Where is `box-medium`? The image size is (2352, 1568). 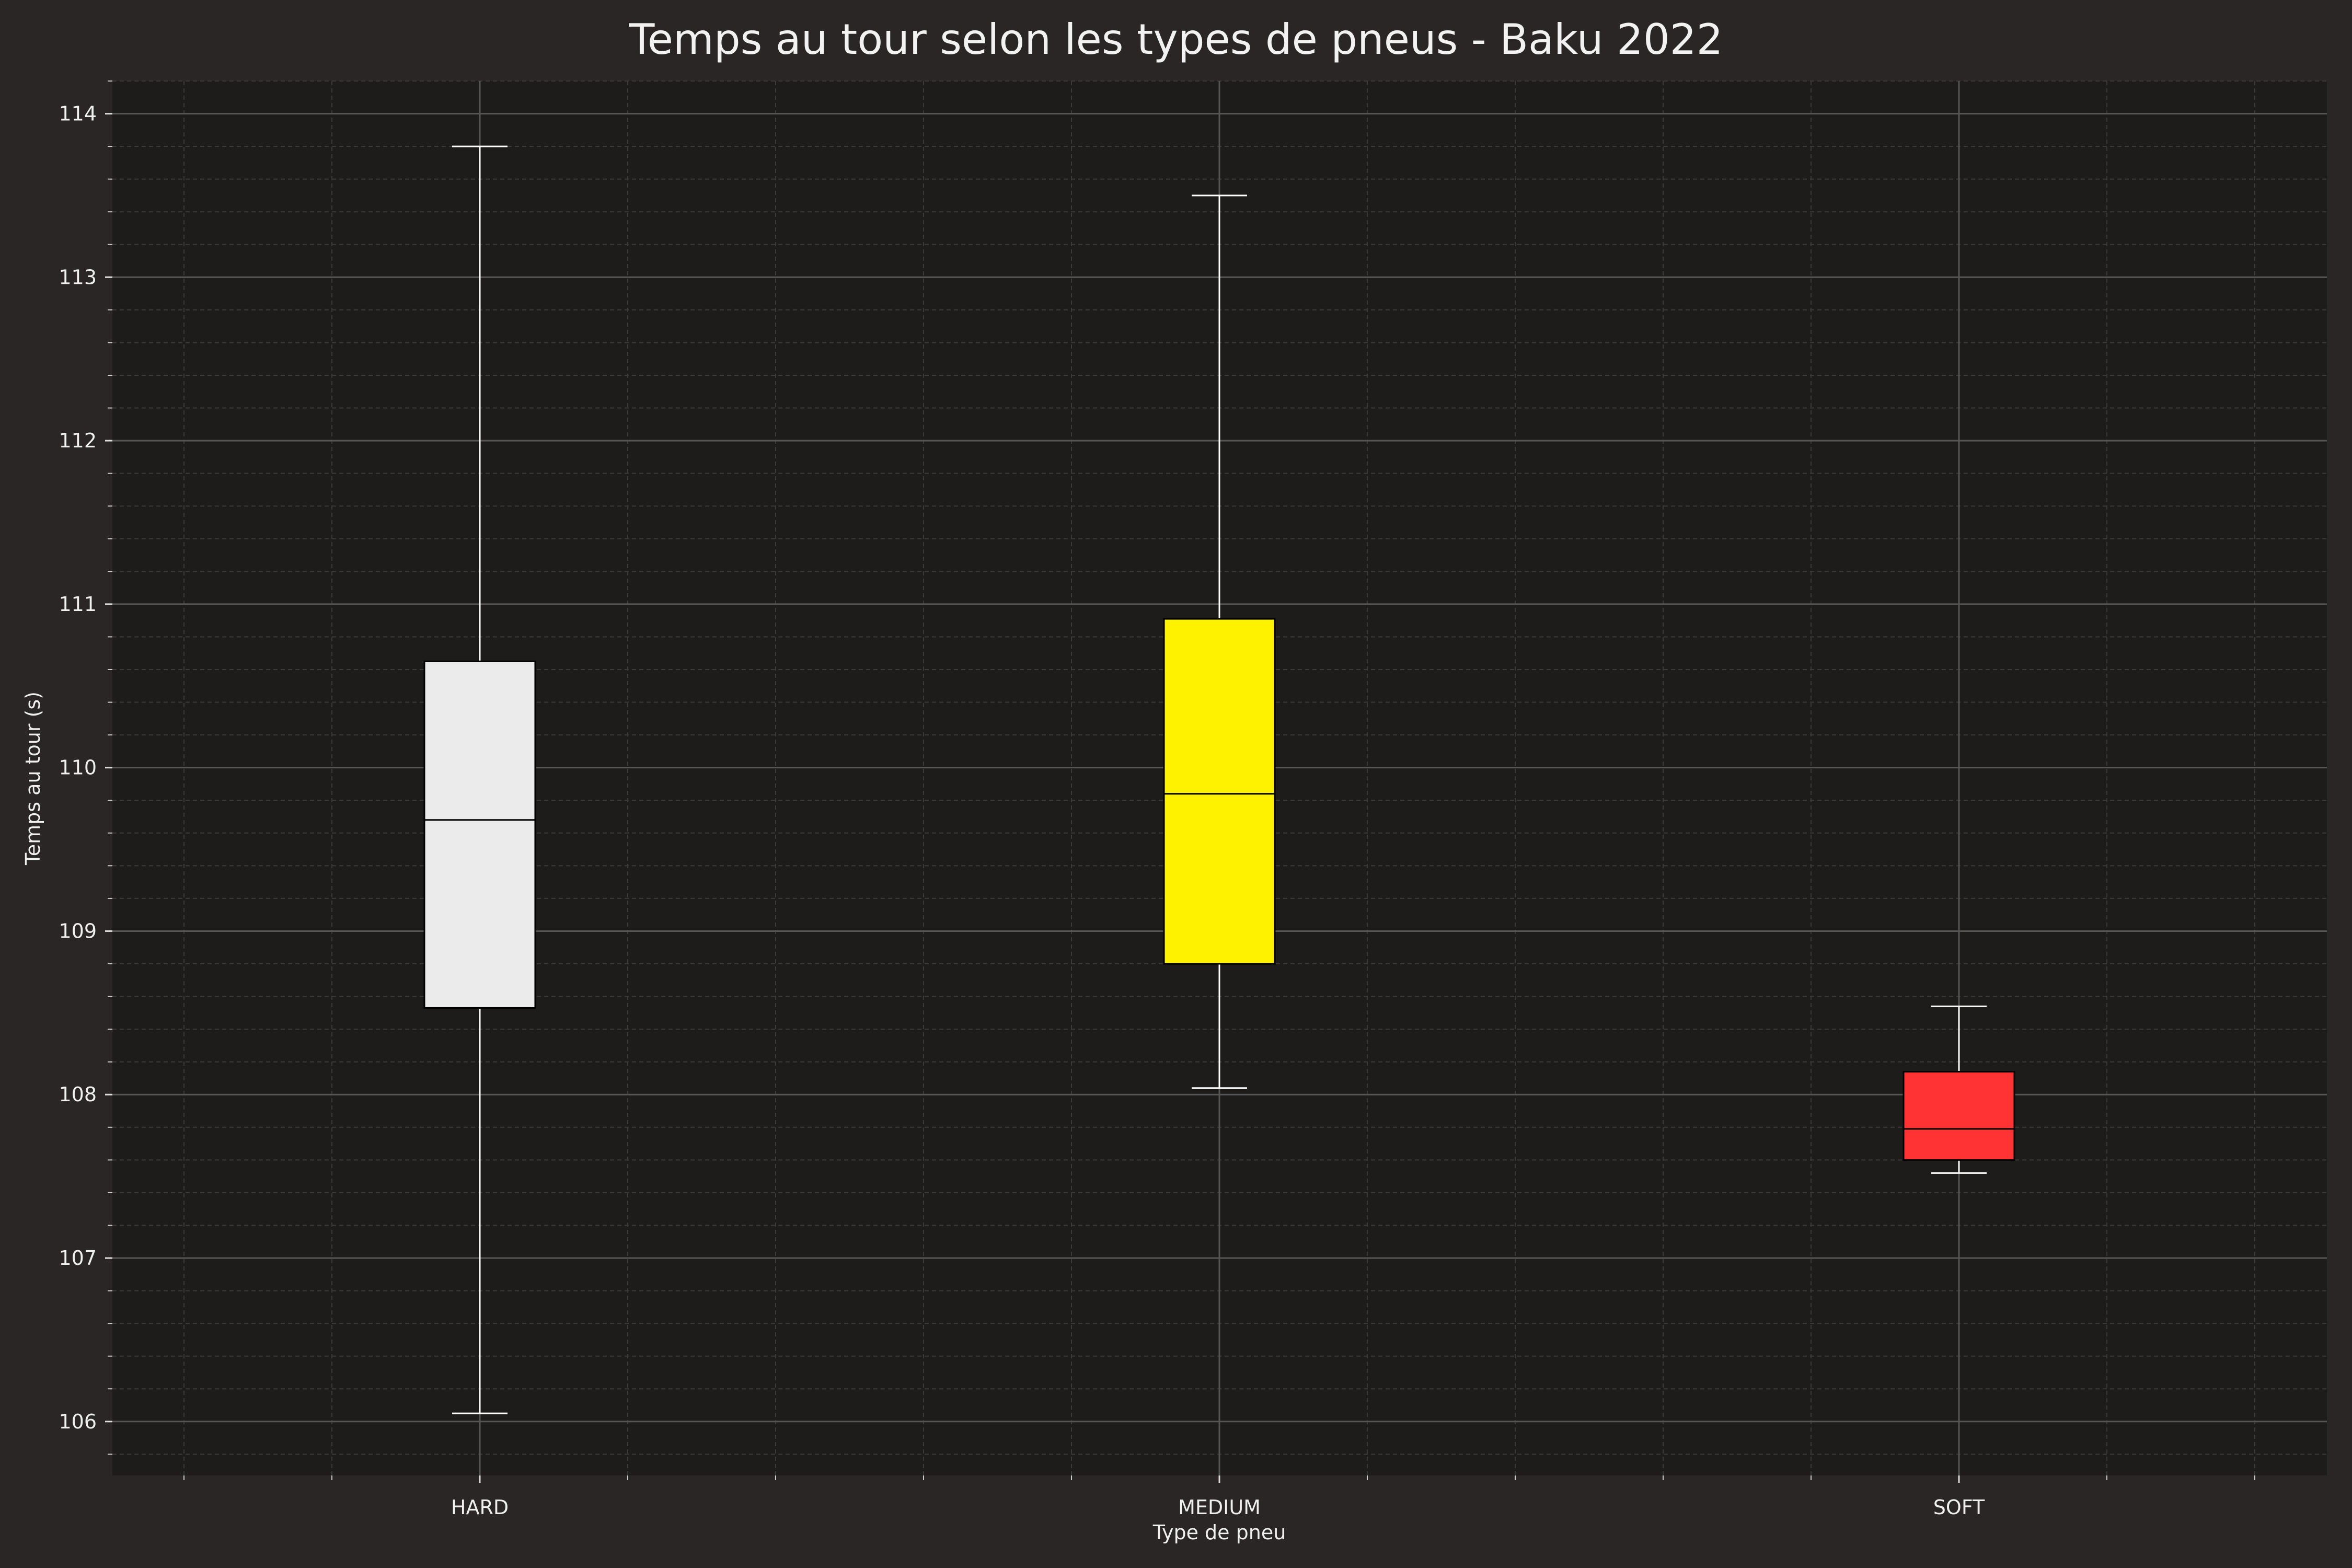 box-medium is located at coordinates (1219, 641).